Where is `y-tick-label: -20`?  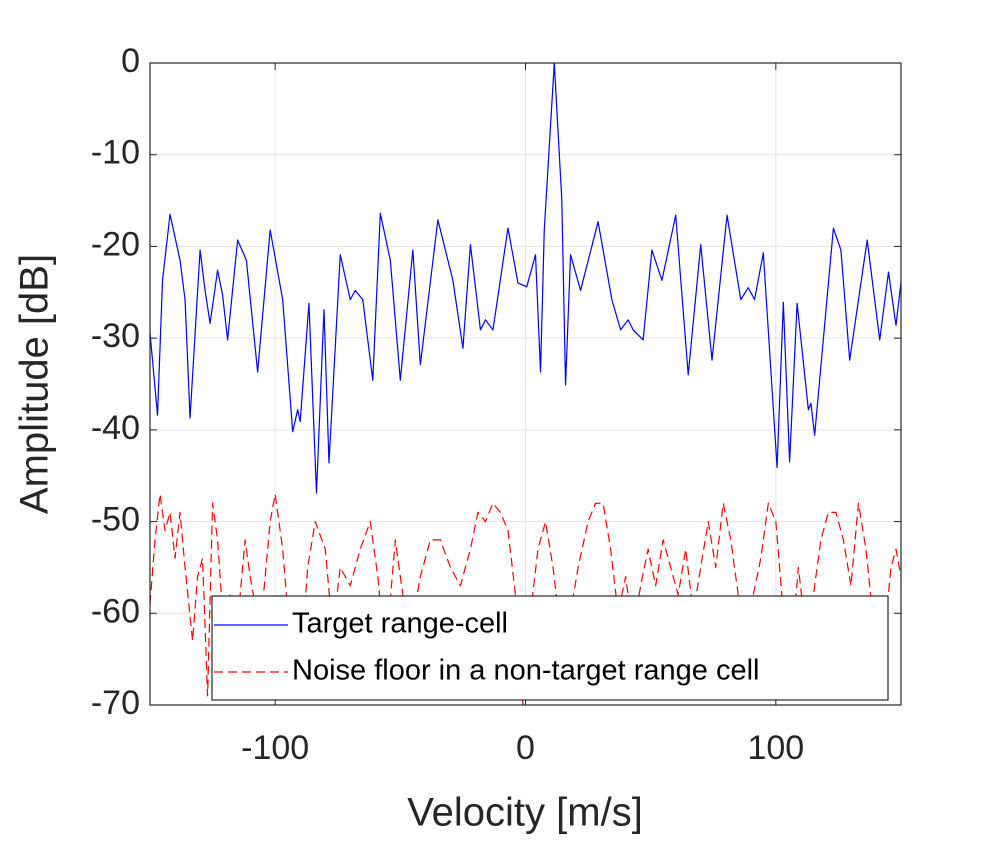
y-tick-label: -20 is located at coordinates (115, 244).